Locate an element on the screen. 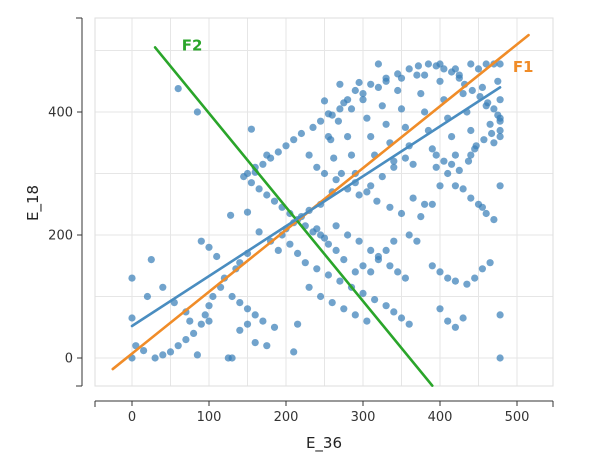  line-label-f1: F1 is located at coordinates (523, 67).